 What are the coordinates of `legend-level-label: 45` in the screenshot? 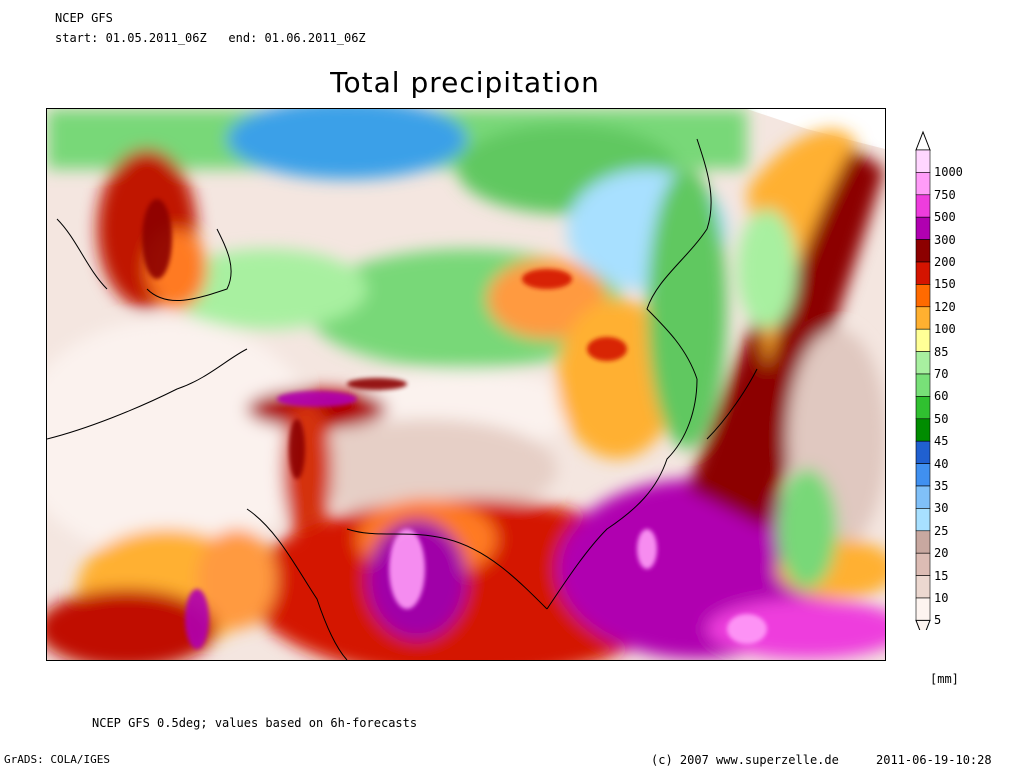 It's located at (941, 441).